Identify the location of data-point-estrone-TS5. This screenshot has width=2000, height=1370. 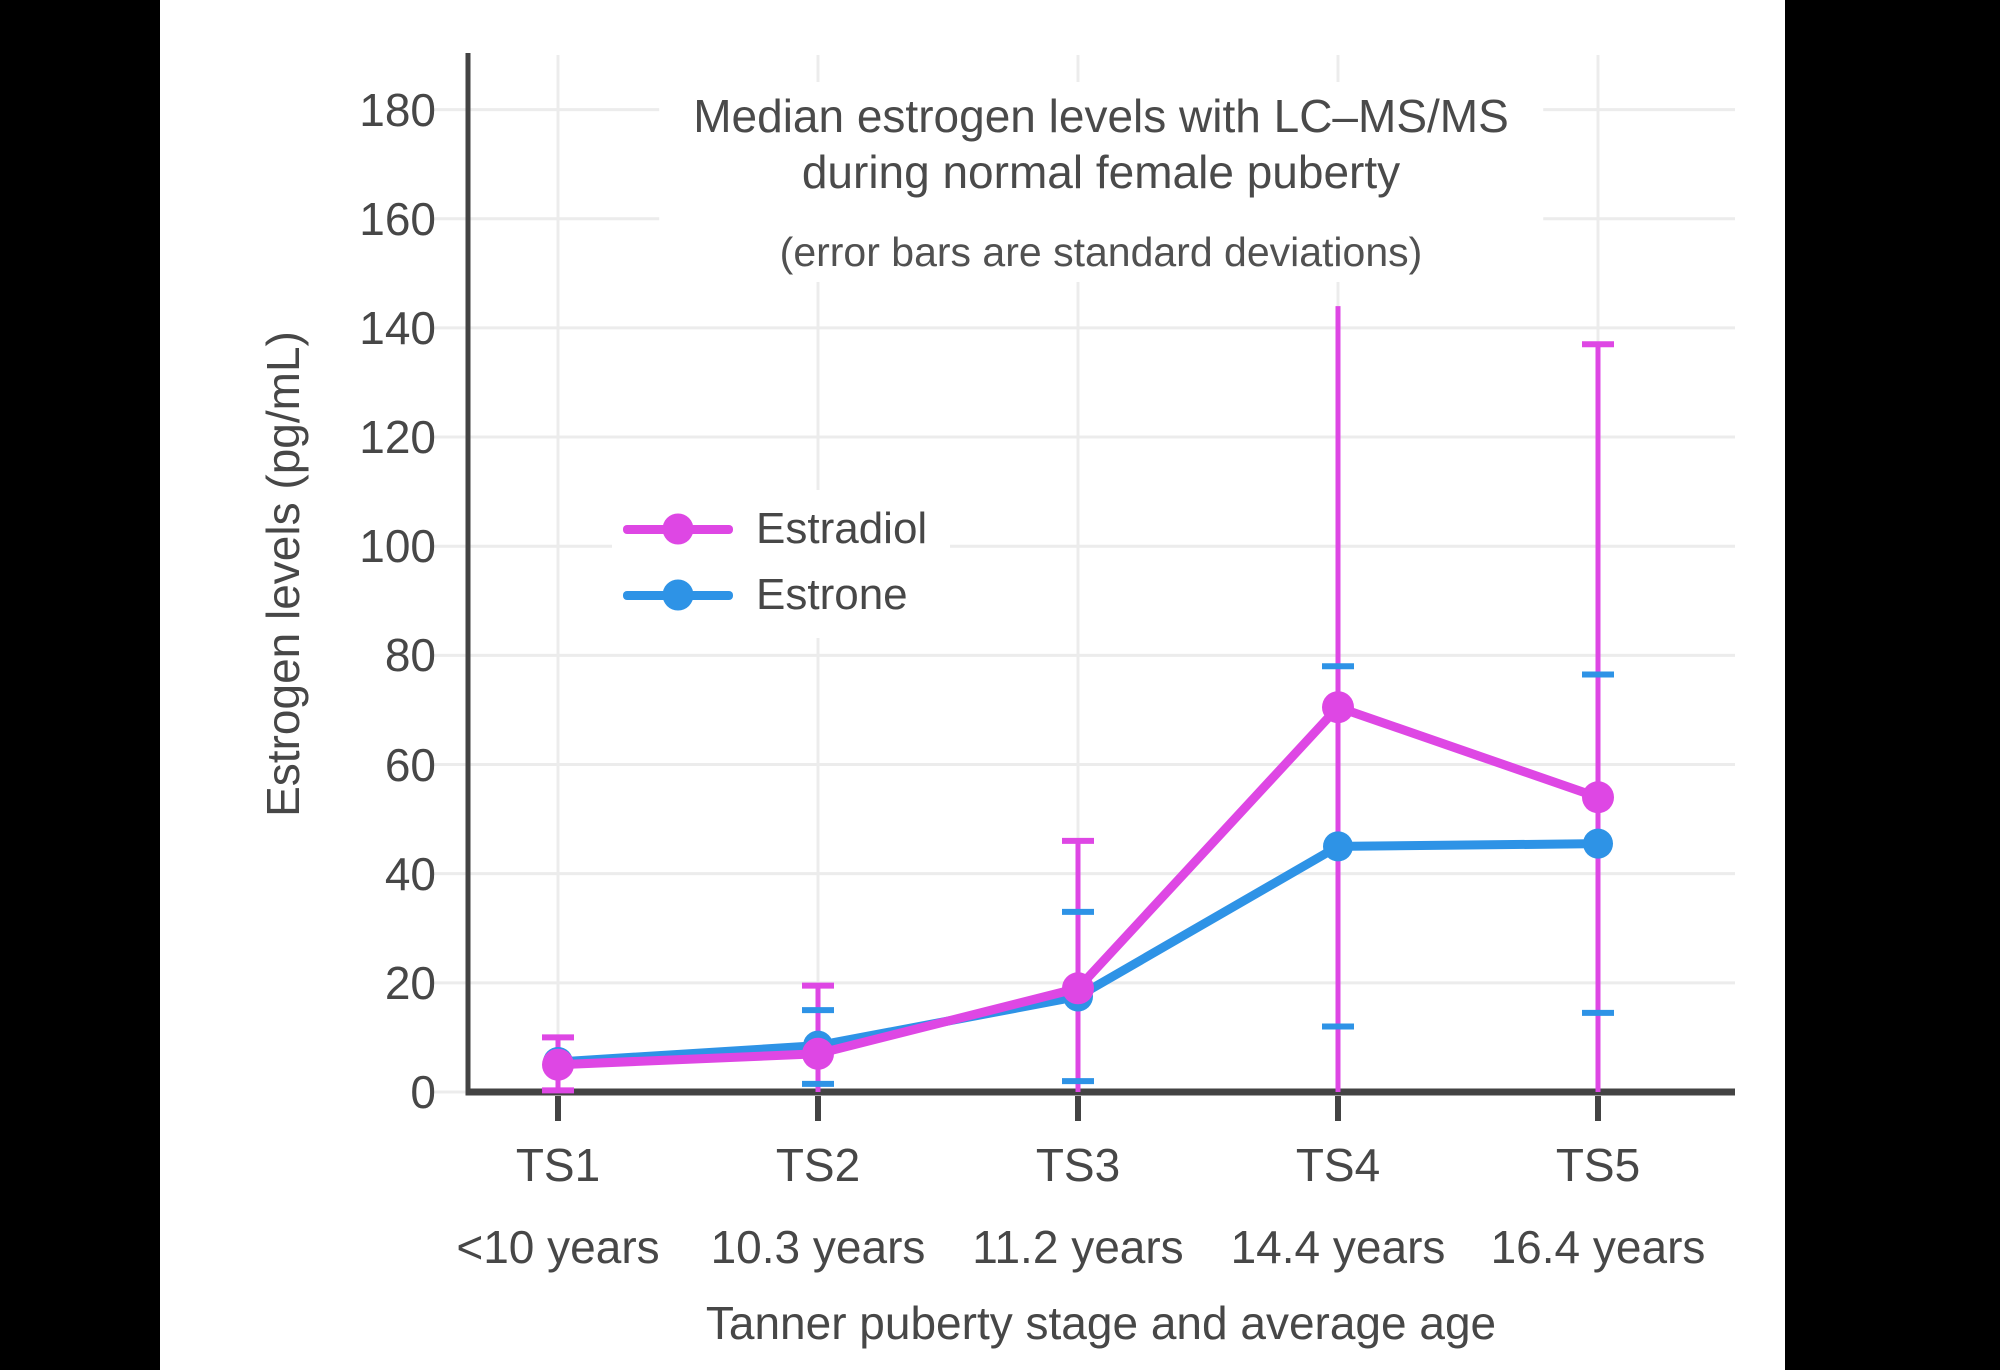
(1598, 843).